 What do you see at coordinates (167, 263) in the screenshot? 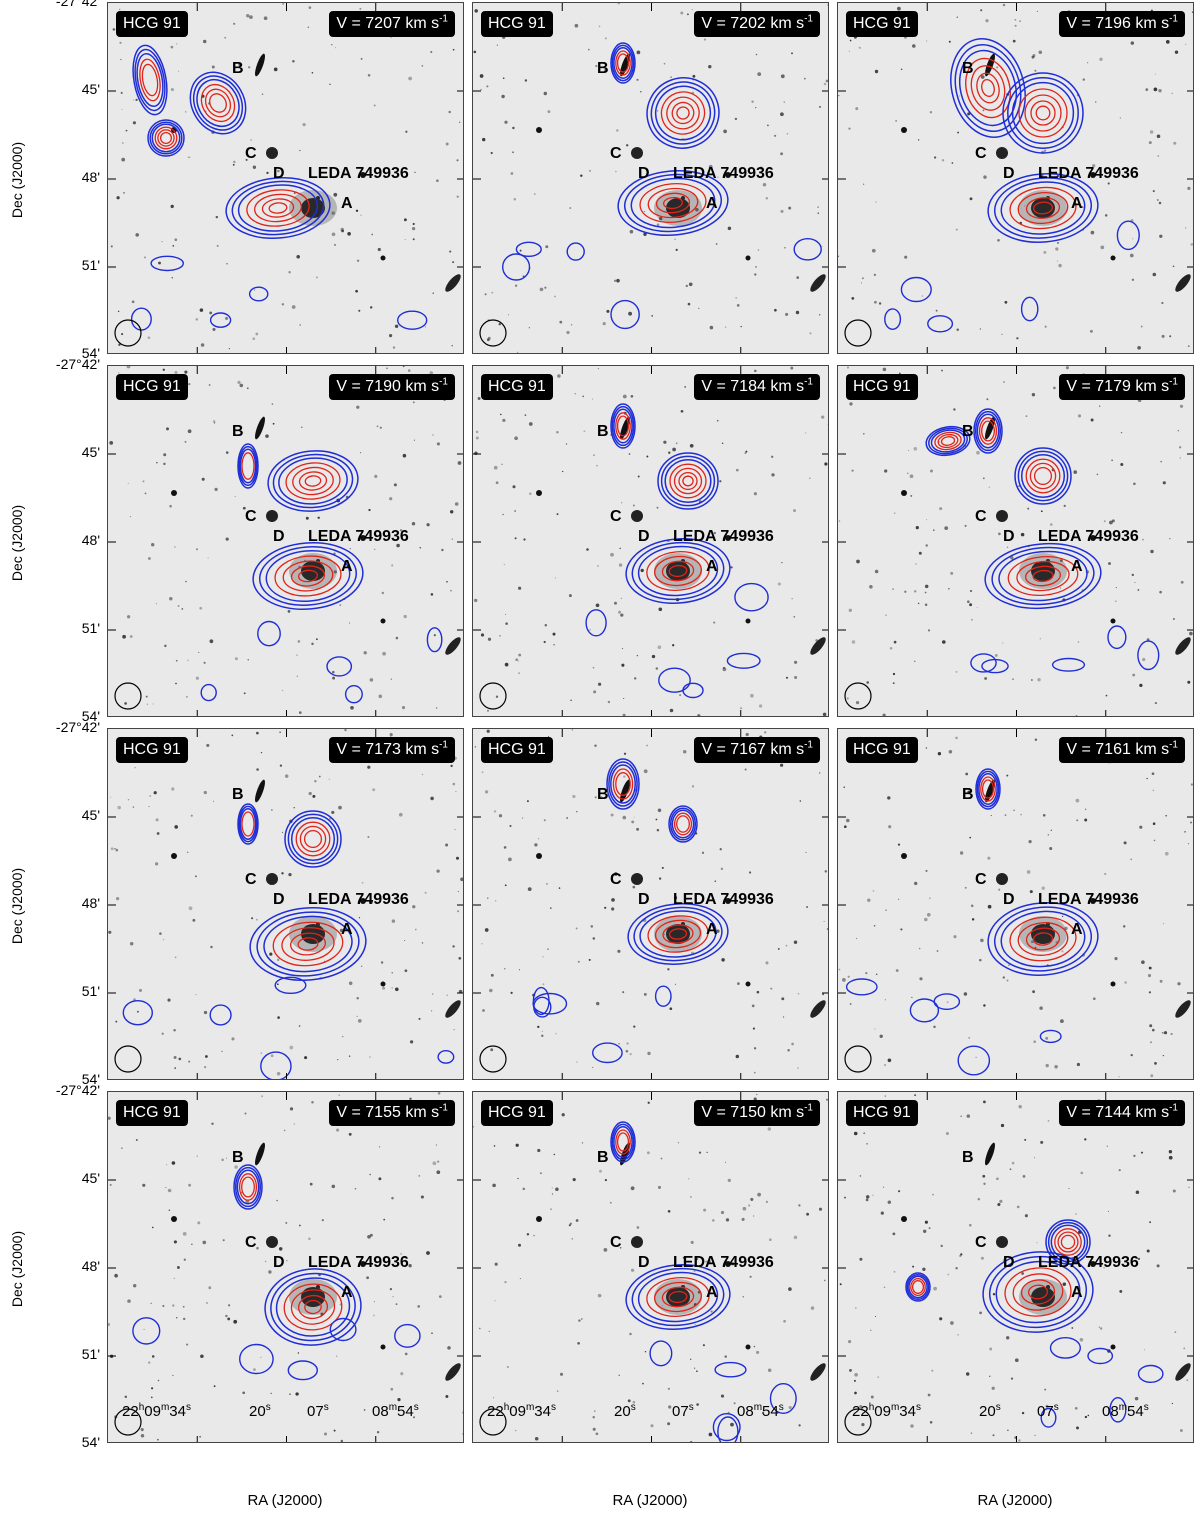
I see `noise-contour` at bounding box center [167, 263].